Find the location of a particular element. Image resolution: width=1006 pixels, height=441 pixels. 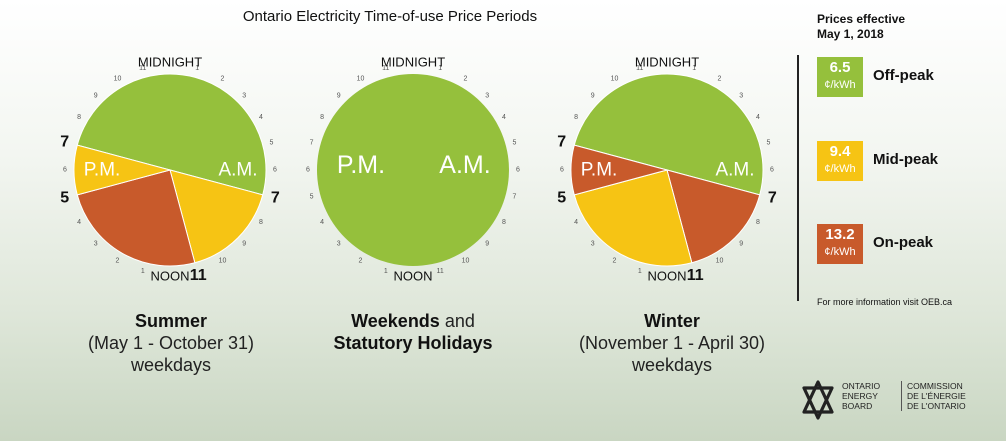

on-peak-swatch: 13.2 ¢/kWh is located at coordinates (840, 244).